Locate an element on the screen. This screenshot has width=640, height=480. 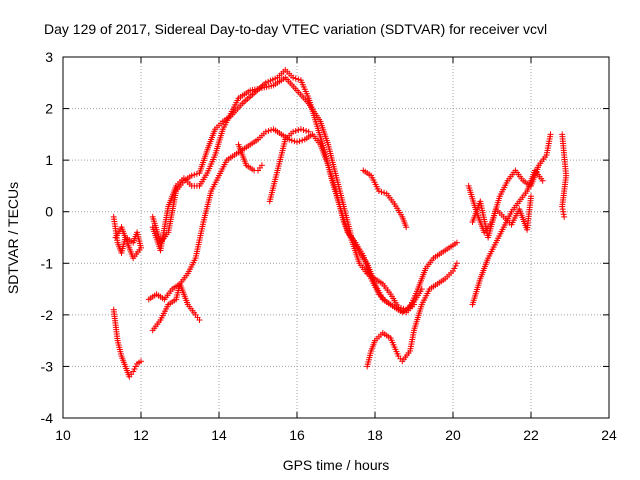
x-tick-label: 24 is located at coordinates (609, 435).